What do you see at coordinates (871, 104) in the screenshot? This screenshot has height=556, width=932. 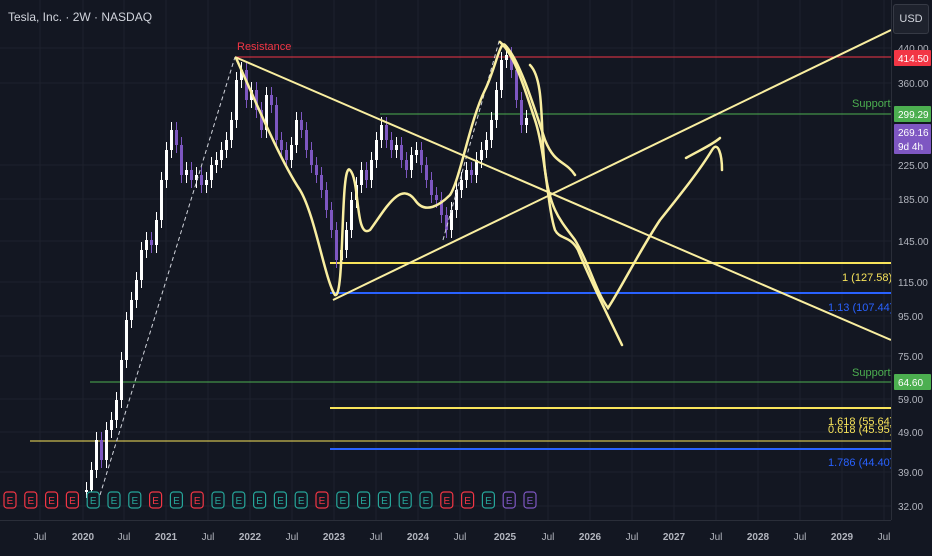 I see `support-label-upper: Support` at bounding box center [871, 104].